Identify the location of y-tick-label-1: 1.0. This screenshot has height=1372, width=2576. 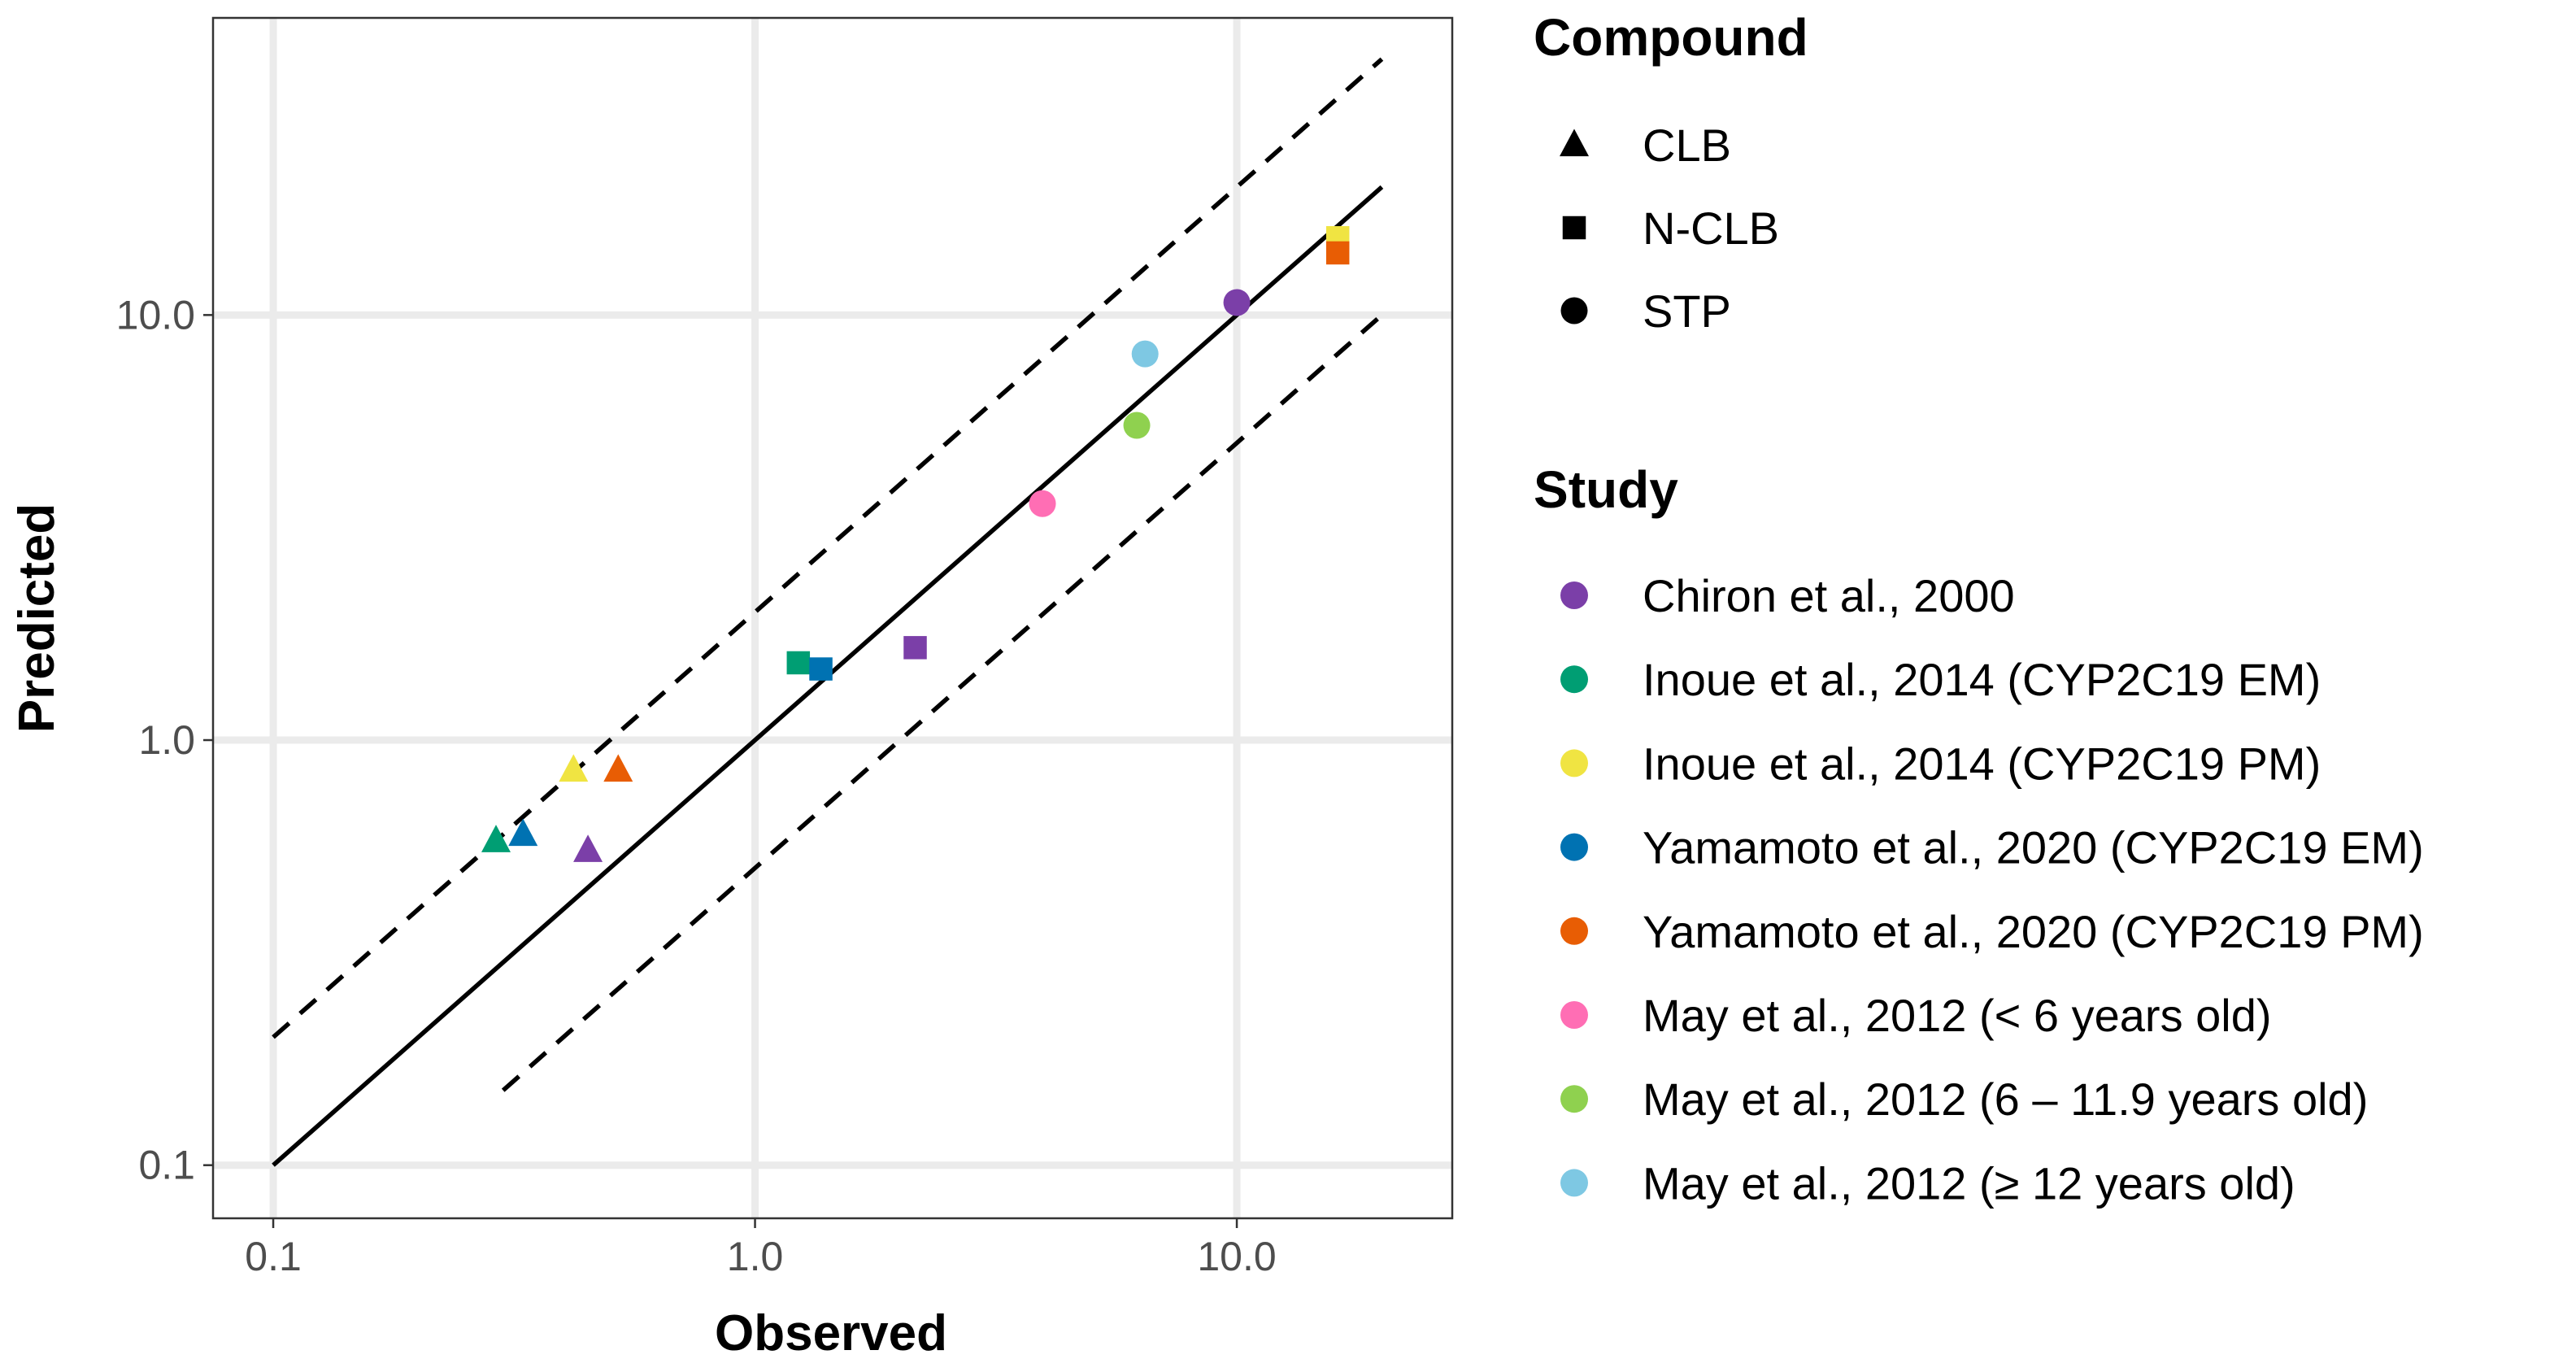
(167, 740).